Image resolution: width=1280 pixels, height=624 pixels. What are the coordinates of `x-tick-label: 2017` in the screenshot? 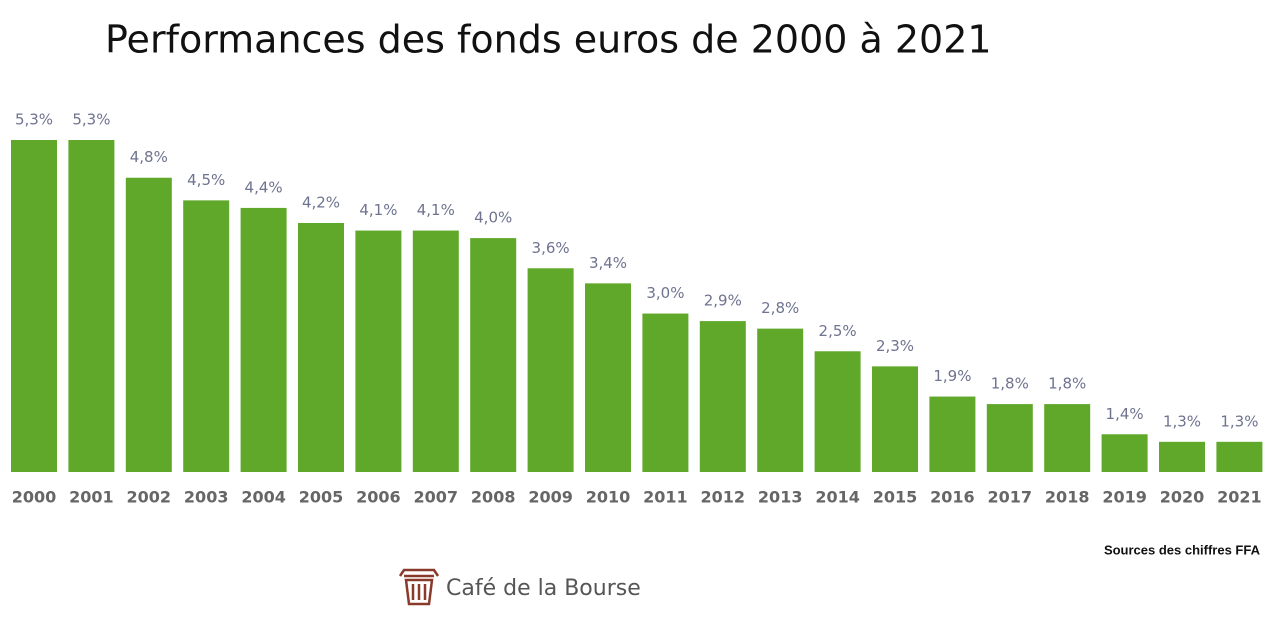 It's located at (1010, 497).